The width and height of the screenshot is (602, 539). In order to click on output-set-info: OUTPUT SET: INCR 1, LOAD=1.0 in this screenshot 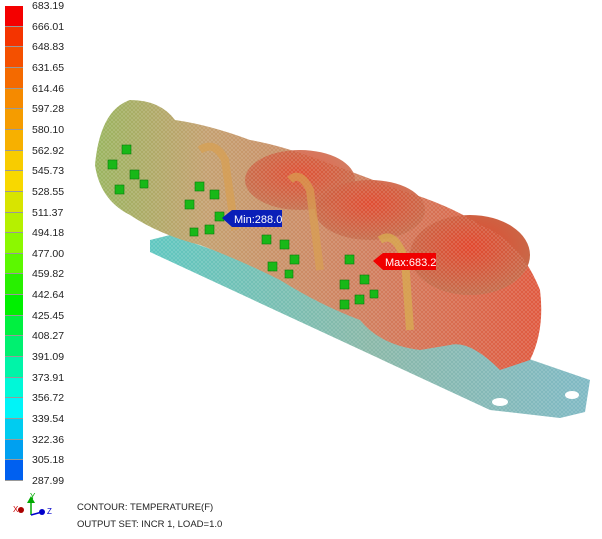, I will do `click(150, 524)`.